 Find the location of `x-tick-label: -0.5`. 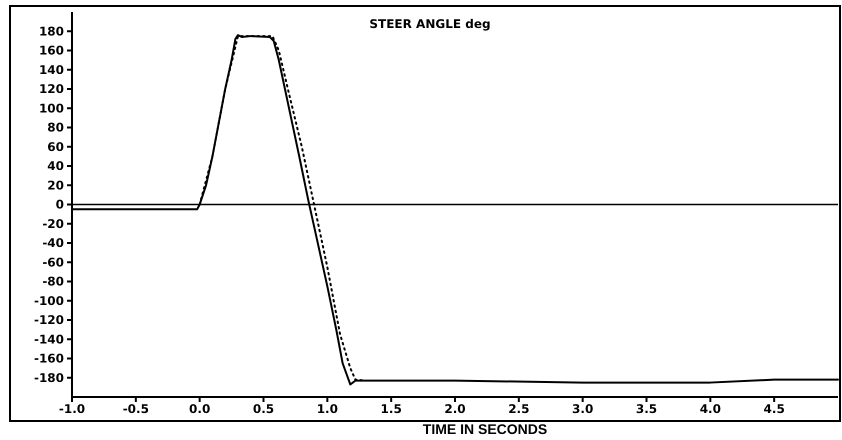

x-tick-label: -0.5 is located at coordinates (135, 409).